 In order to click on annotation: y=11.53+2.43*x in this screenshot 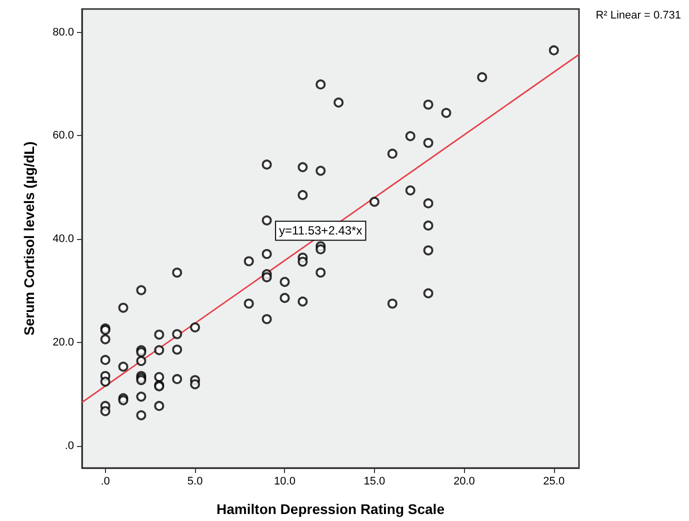, I will do `click(320, 231)`.